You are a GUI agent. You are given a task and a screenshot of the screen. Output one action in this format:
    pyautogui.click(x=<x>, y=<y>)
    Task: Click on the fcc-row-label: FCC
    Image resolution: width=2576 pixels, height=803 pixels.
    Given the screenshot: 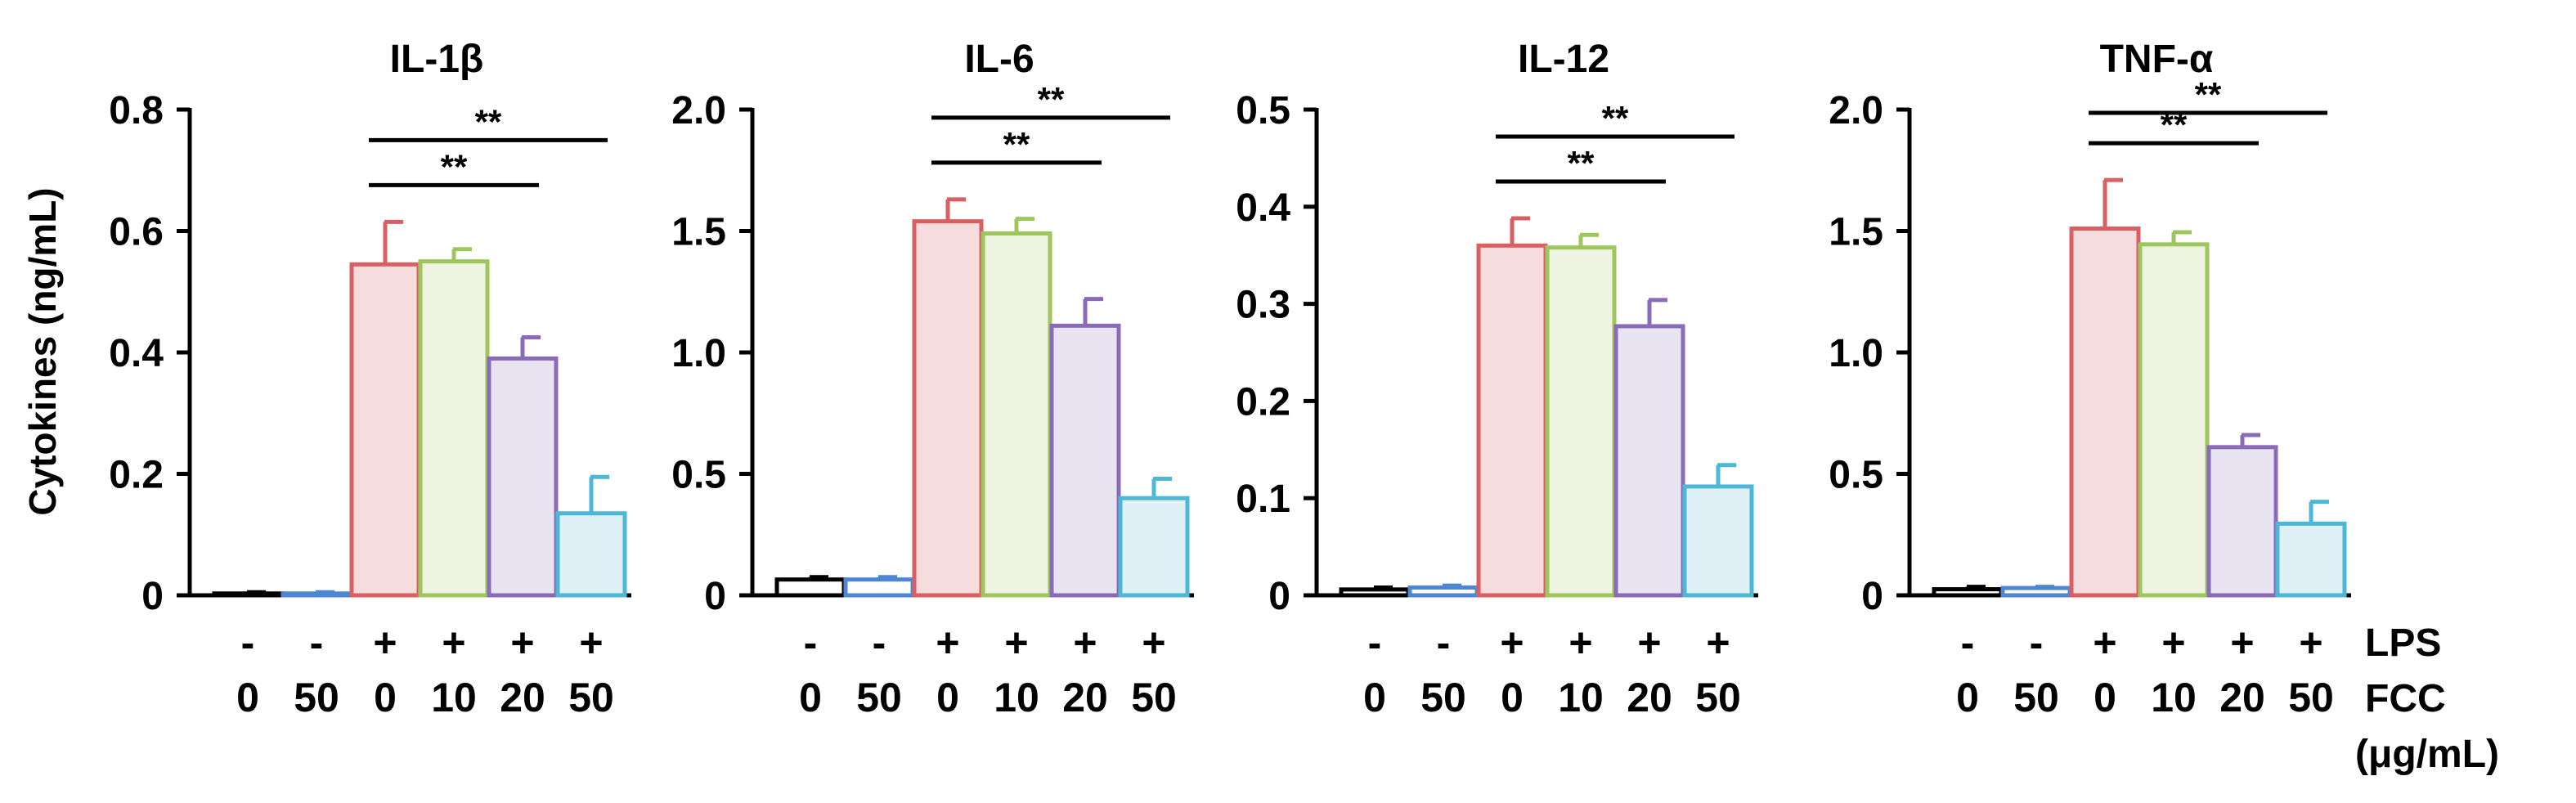 What is the action you would take?
    pyautogui.click(x=2405, y=698)
    